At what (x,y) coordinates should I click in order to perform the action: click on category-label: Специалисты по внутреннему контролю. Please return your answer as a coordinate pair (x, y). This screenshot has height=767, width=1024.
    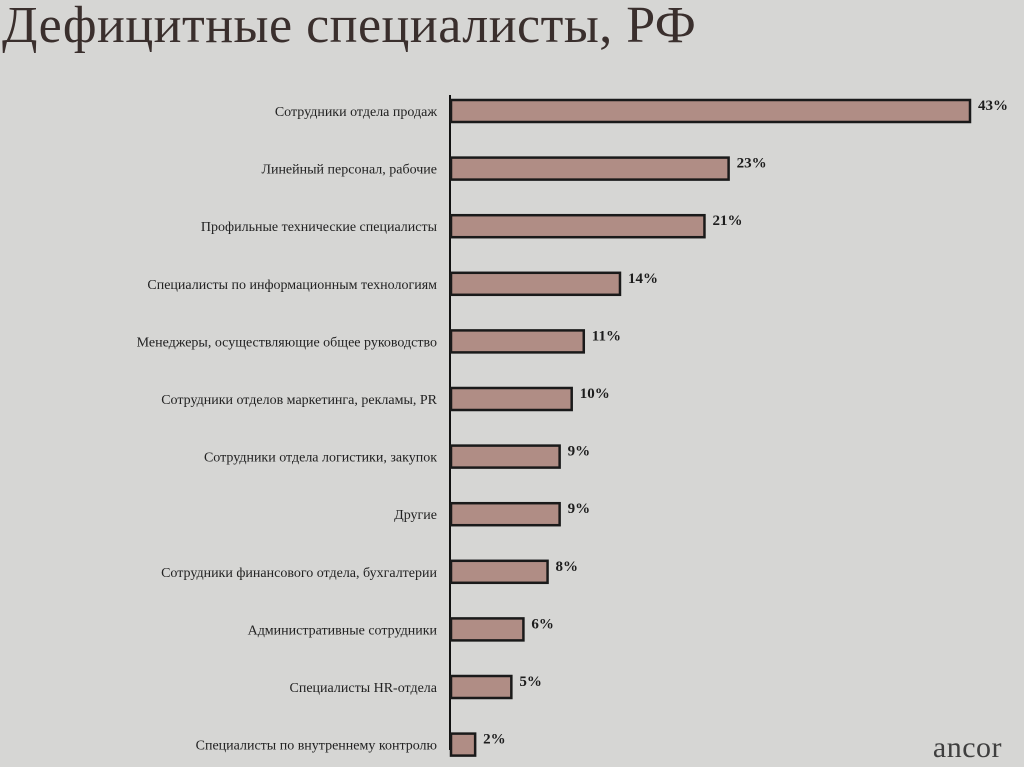
    Looking at the image, I should click on (316, 746).